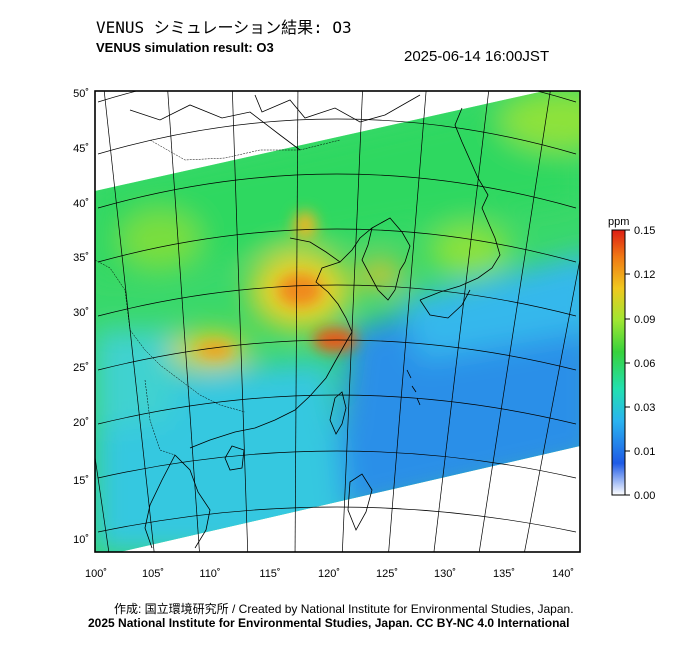 The height and width of the screenshot is (649, 700). I want to click on colorbar-gradient, so click(618, 362).